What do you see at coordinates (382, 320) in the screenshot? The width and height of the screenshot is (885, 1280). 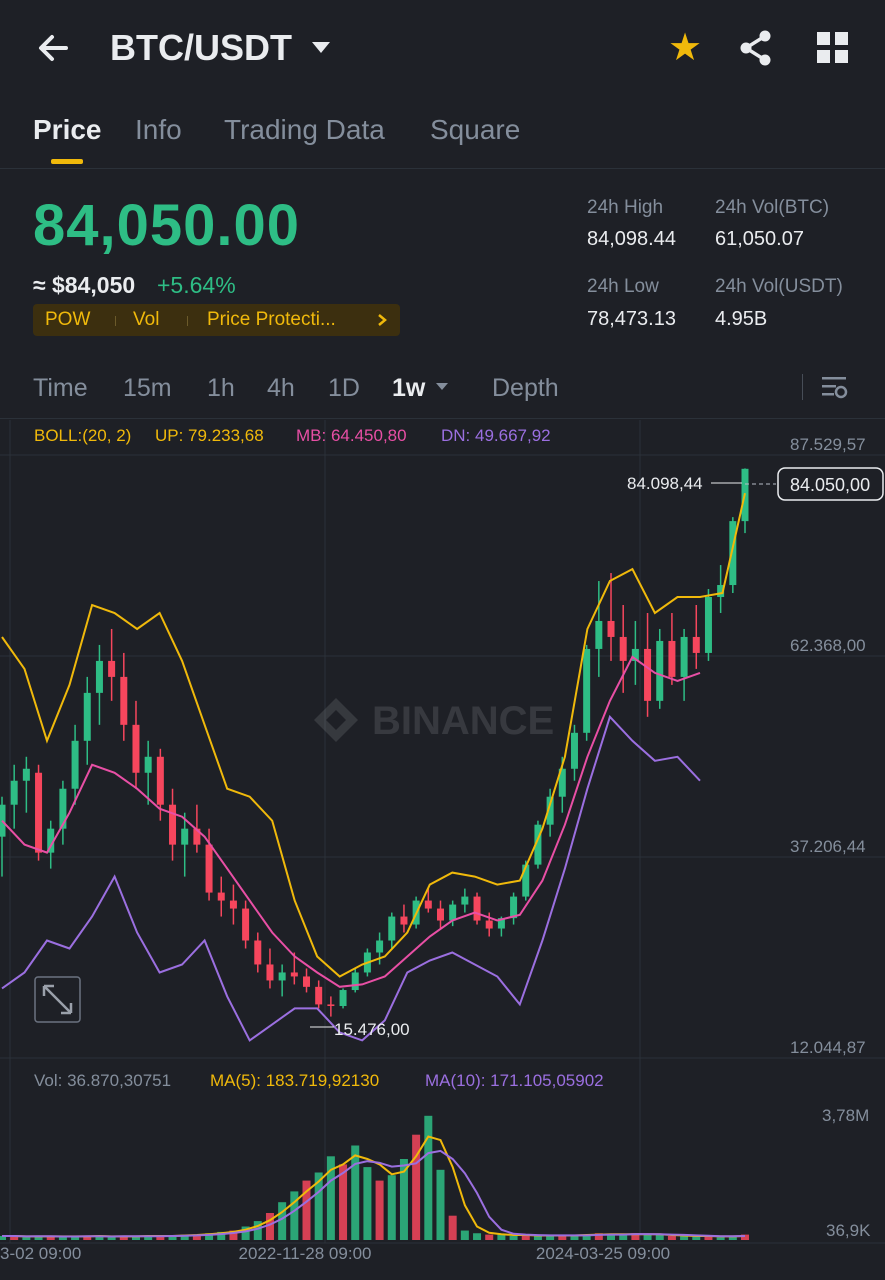 I see `chevron-right-icon` at bounding box center [382, 320].